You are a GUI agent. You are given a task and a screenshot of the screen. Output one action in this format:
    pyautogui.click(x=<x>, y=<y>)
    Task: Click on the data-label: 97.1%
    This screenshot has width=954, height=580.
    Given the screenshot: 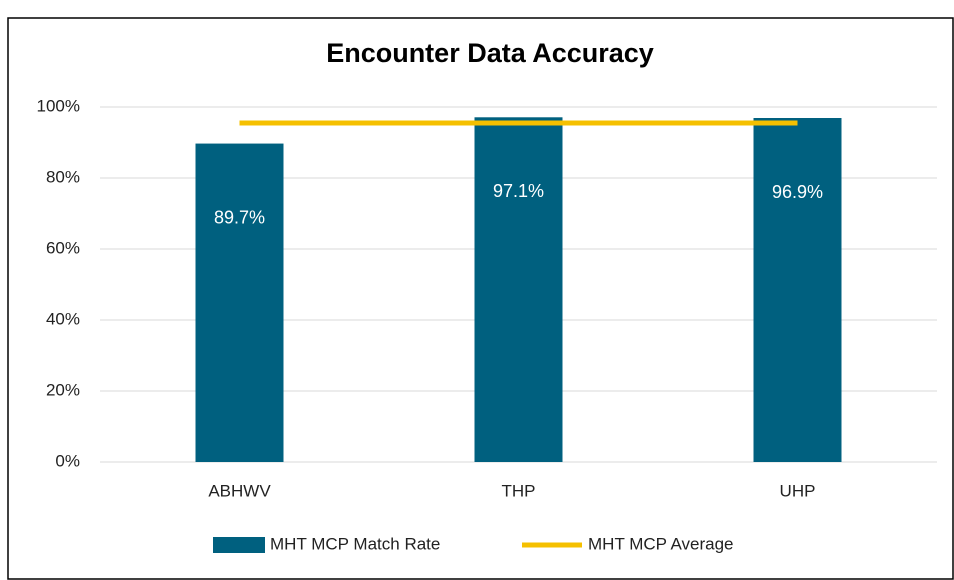 What is the action you would take?
    pyautogui.click(x=518, y=191)
    